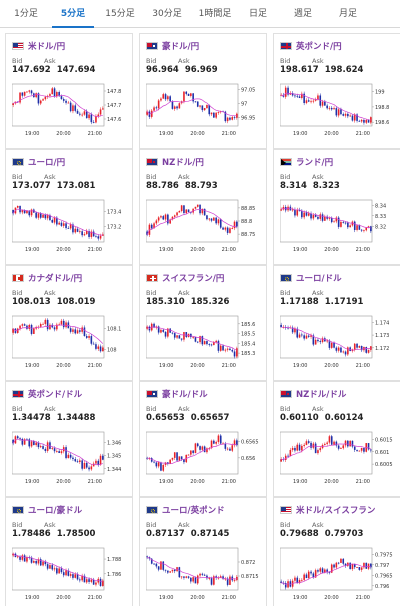 The image size is (400, 606). What do you see at coordinates (347, 14) in the screenshot?
I see `tab-7: 月足` at bounding box center [347, 14].